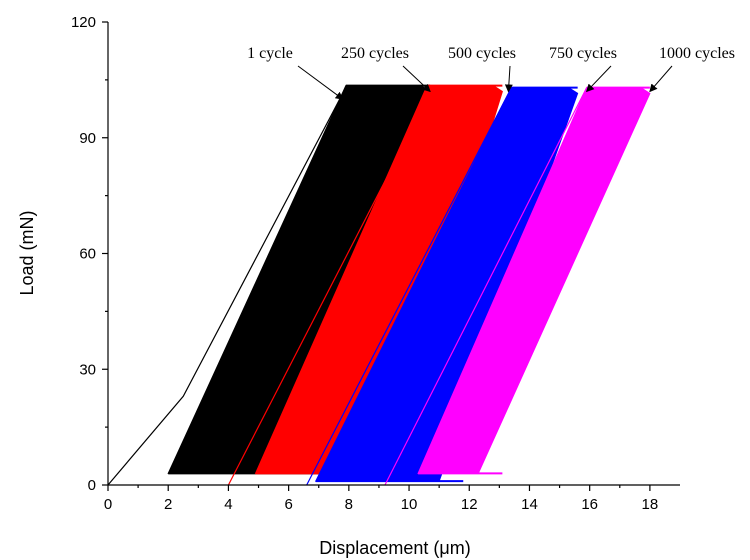  Describe the element at coordinates (529, 504) in the screenshot. I see `x-tick-label: 14` at that location.